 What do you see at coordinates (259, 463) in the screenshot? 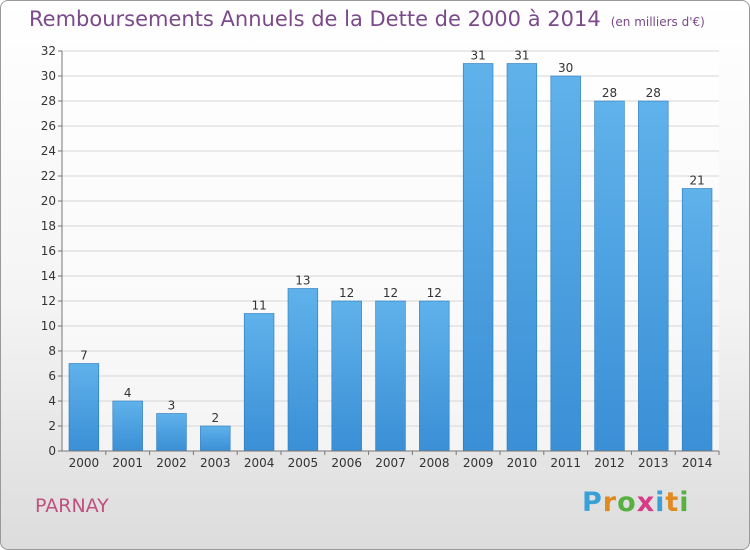
I see `x-tick-label: 2004` at bounding box center [259, 463].